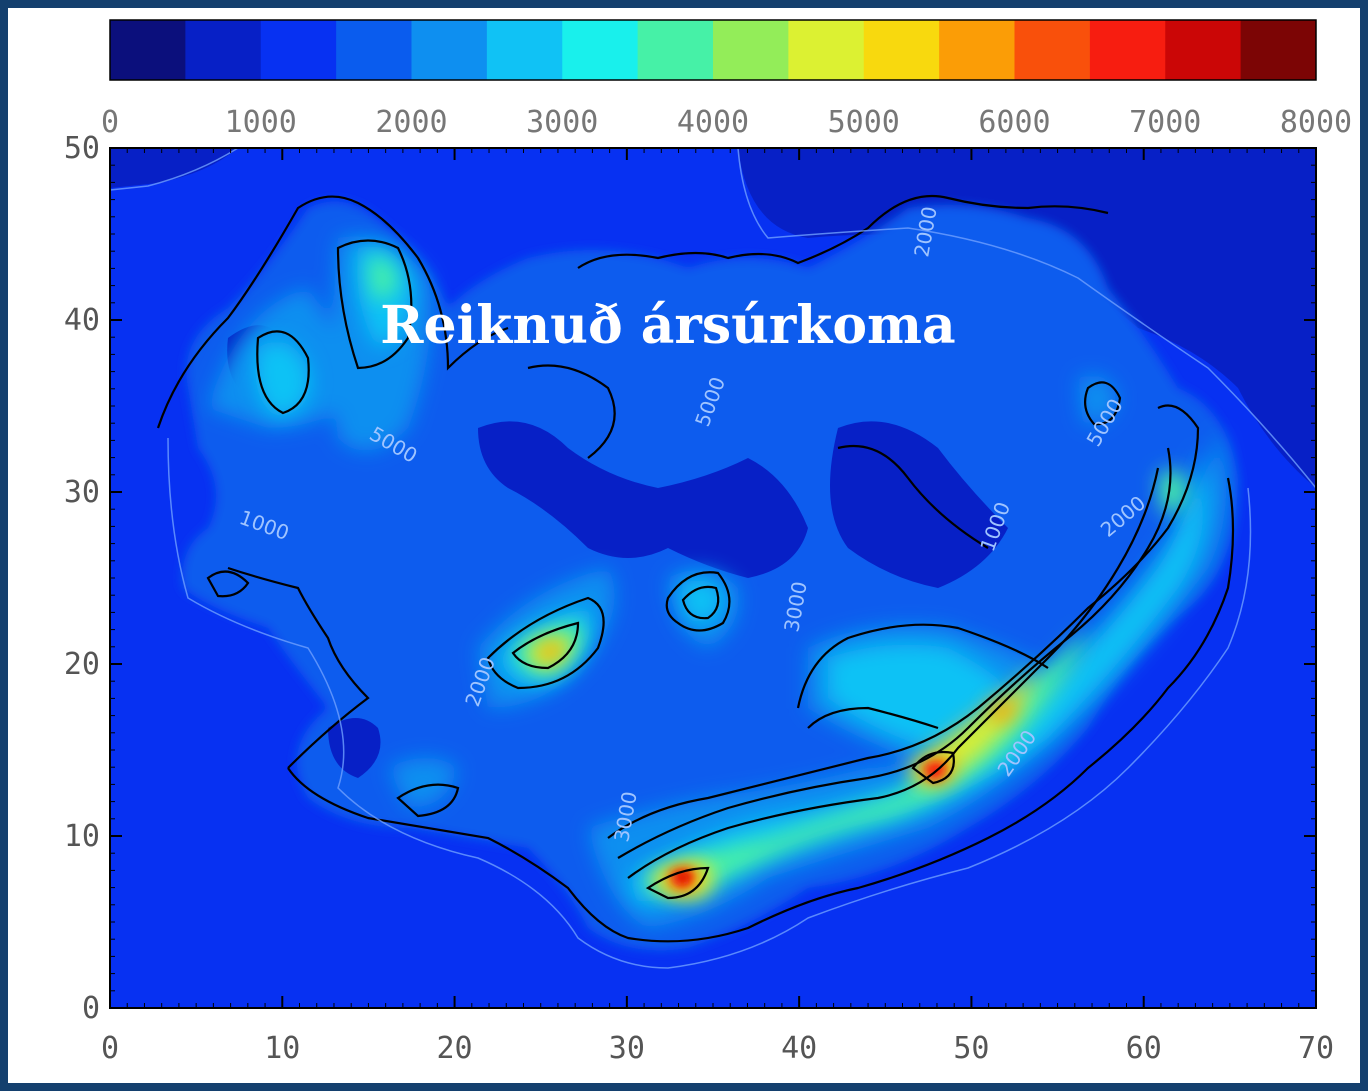 The height and width of the screenshot is (1091, 1368). What do you see at coordinates (411, 122) in the screenshot?
I see `colorbar-tick-label: 2000` at bounding box center [411, 122].